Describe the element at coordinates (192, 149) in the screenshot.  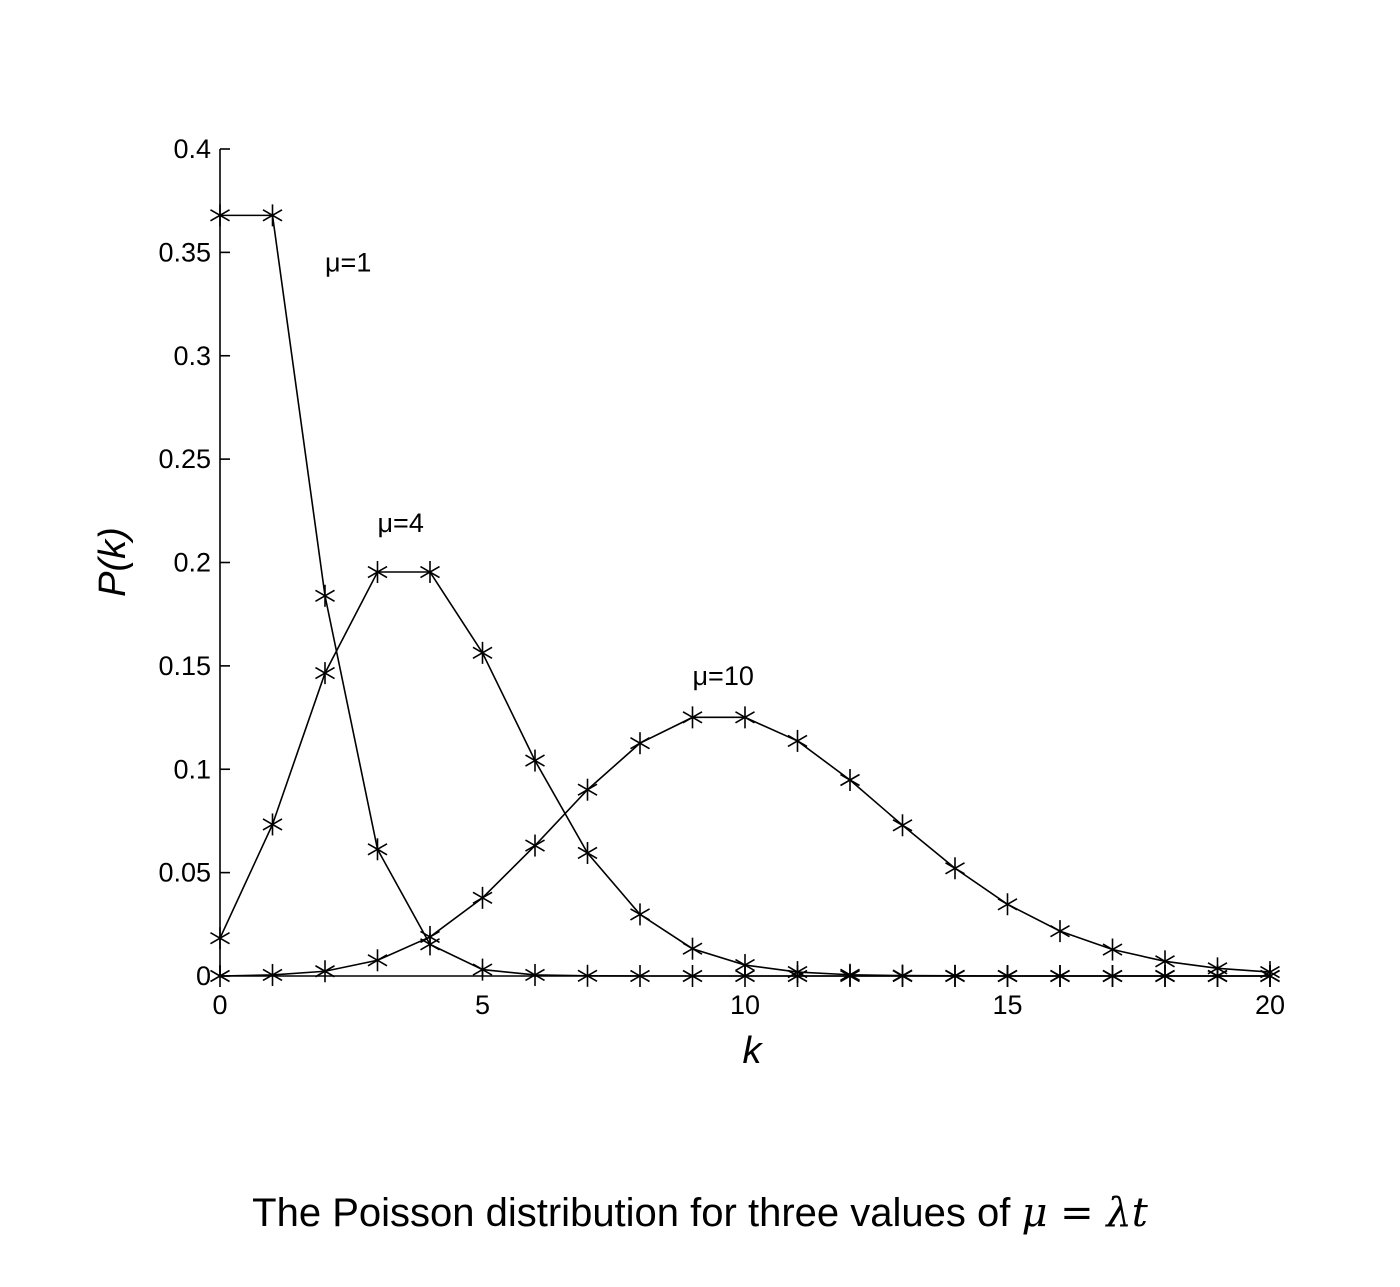
I see `y-tick-label: 0.4` at that location.